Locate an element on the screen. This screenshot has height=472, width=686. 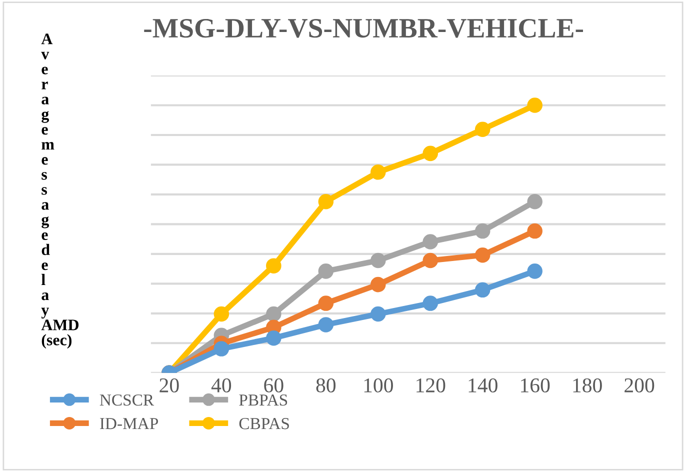
x-tick-label: 80 is located at coordinates (326, 385).